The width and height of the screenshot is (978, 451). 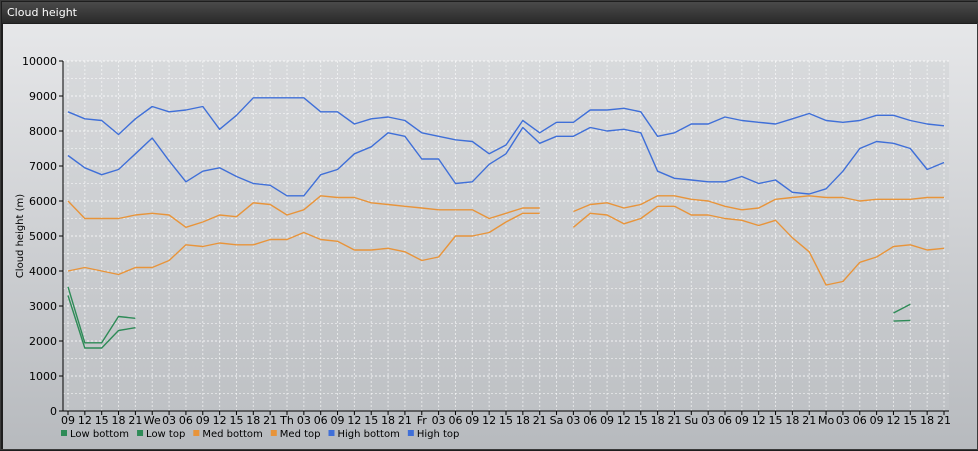 What do you see at coordinates (53, 411) in the screenshot?
I see `y-tick-label: 0` at bounding box center [53, 411].